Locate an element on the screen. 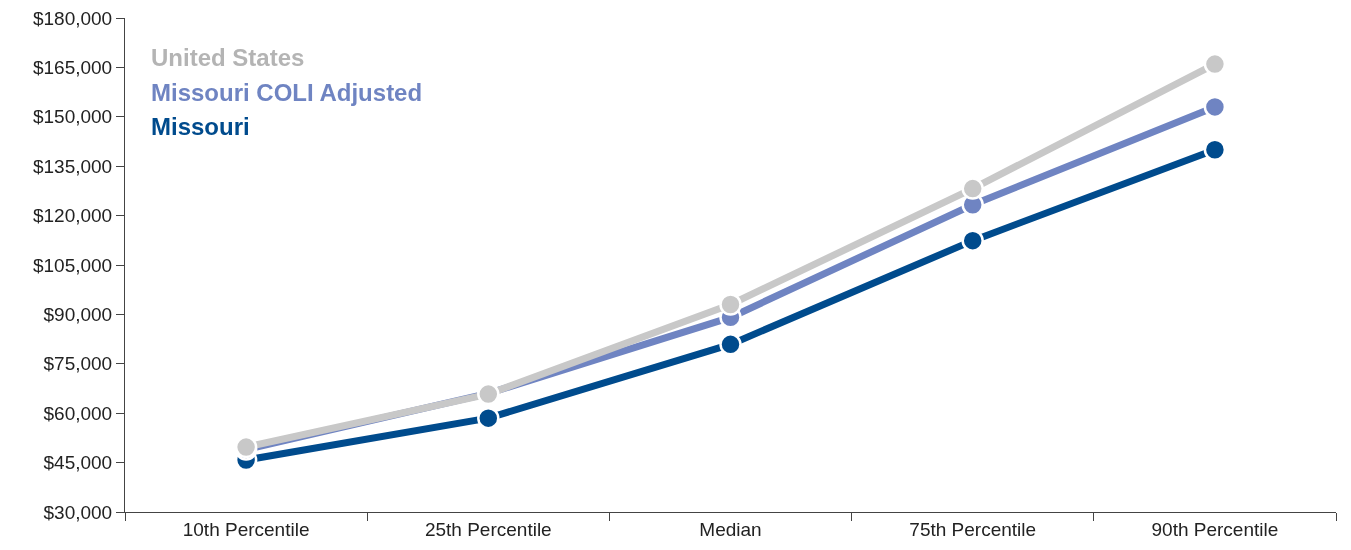  x-tick-label: Median is located at coordinates (730, 529).